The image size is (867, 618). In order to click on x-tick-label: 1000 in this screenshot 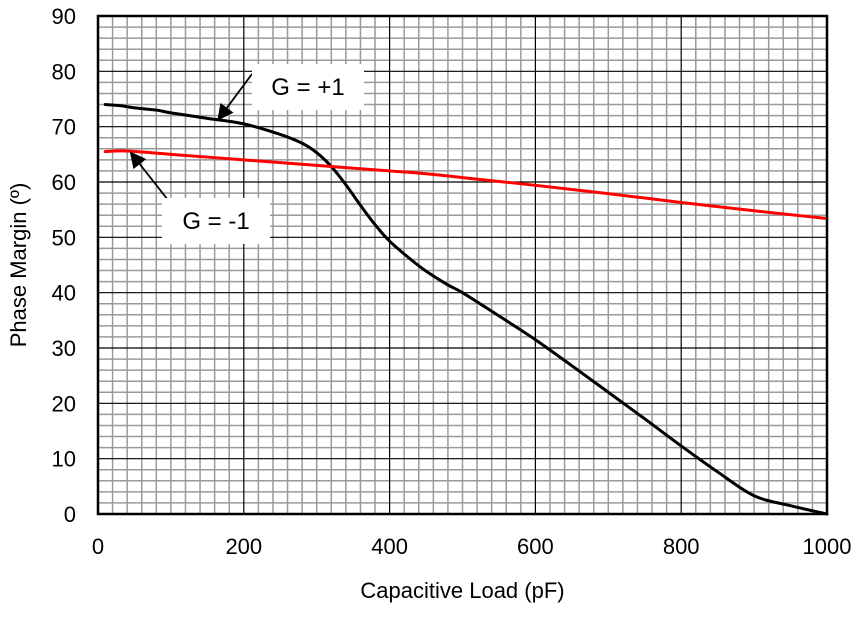, I will do `click(827, 546)`.